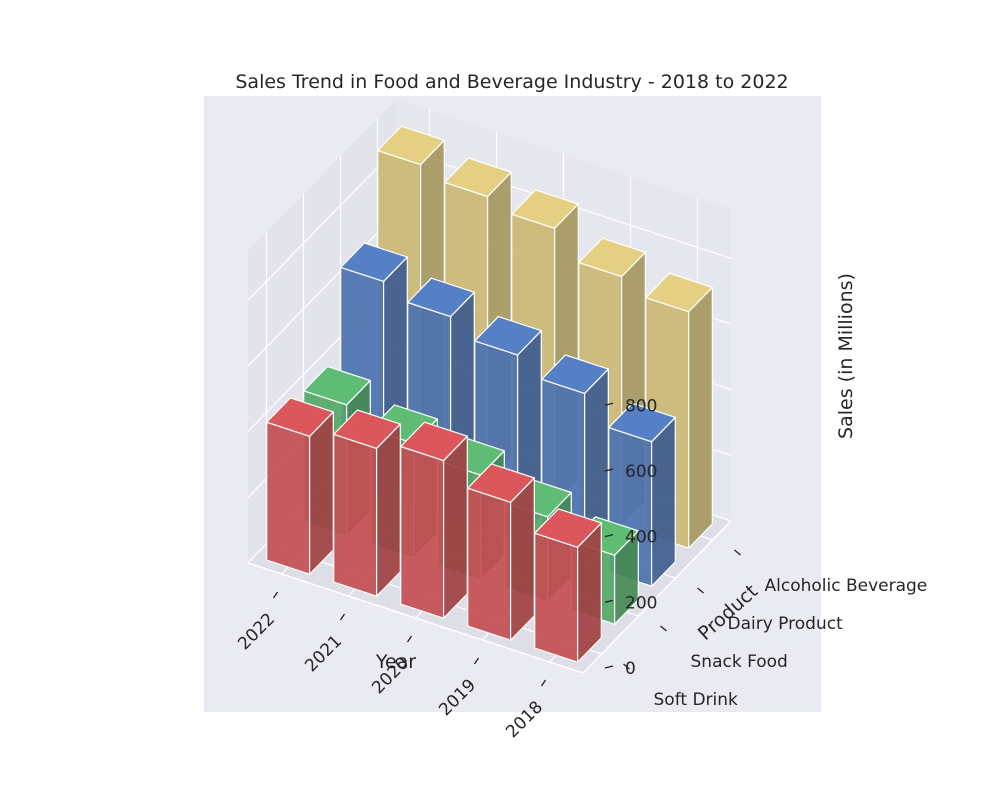 The image size is (1000, 800). I want to click on y-tick-label: Snack Food, so click(739, 662).